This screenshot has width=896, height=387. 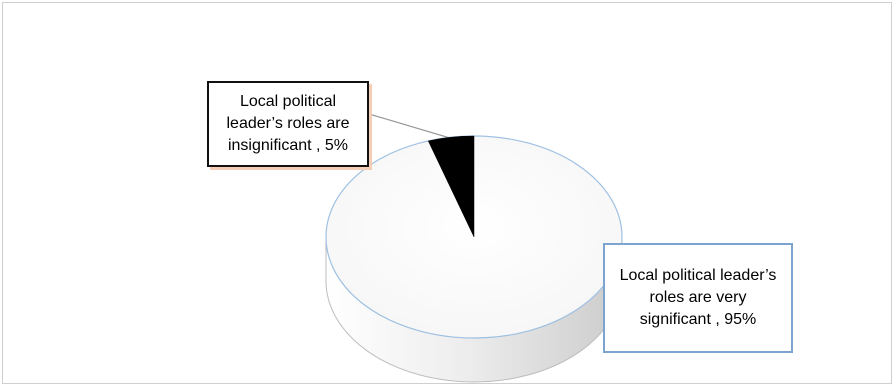 I want to click on pie-slices, so click(x=451, y=186).